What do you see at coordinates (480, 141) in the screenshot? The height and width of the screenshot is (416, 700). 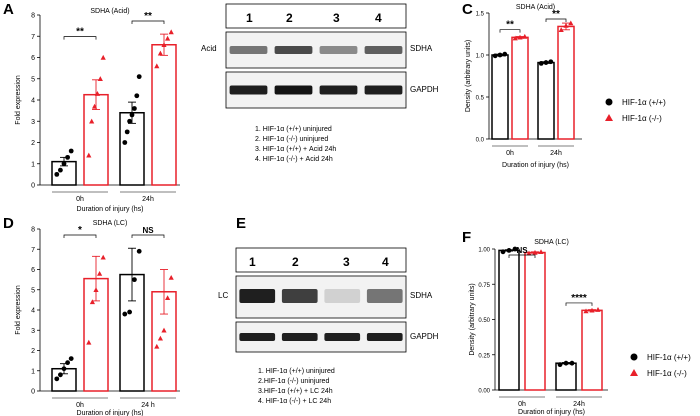 I see `y-tick-label: 0.0` at bounding box center [480, 141].